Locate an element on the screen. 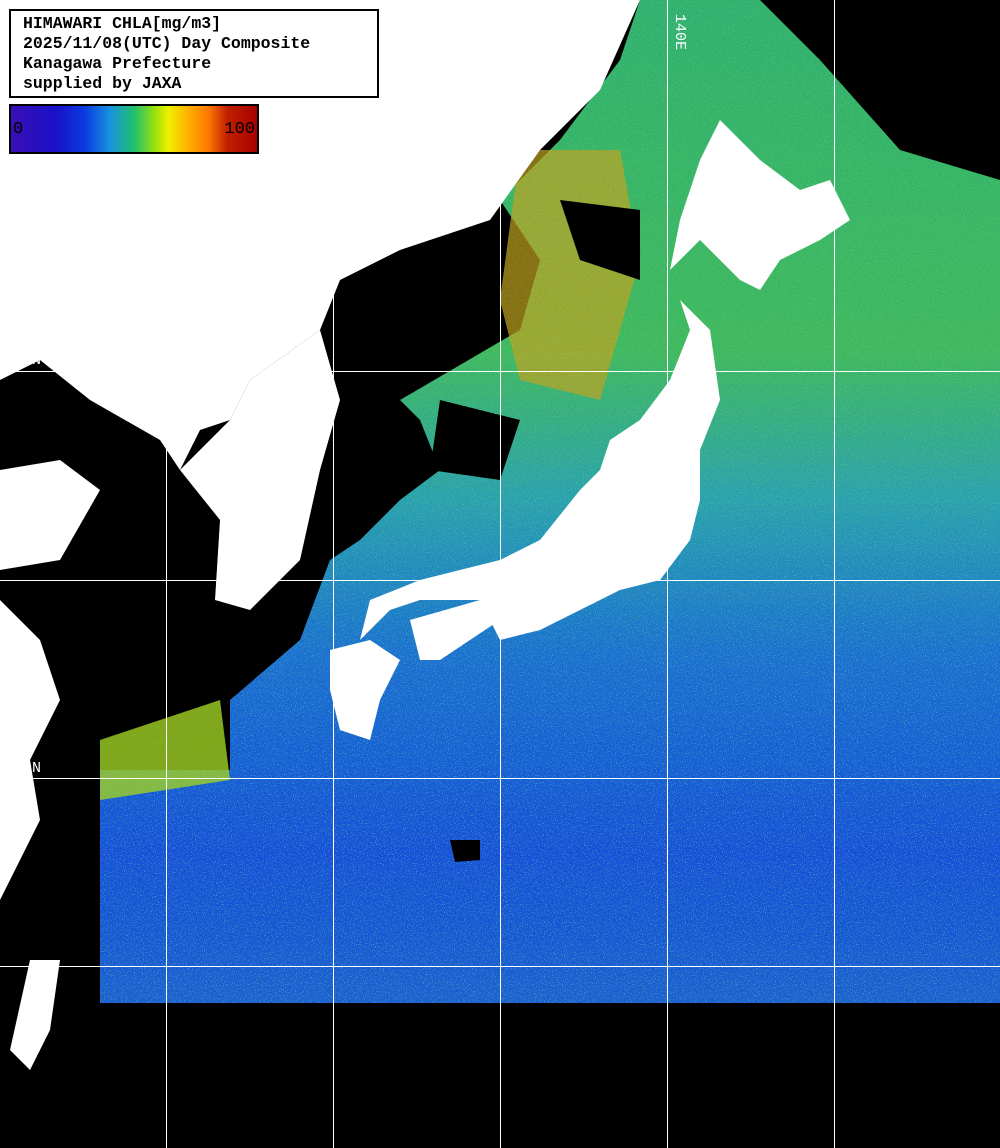 The height and width of the screenshot is (1148, 1000). lat-label-40n: 40N is located at coordinates (28, 360).